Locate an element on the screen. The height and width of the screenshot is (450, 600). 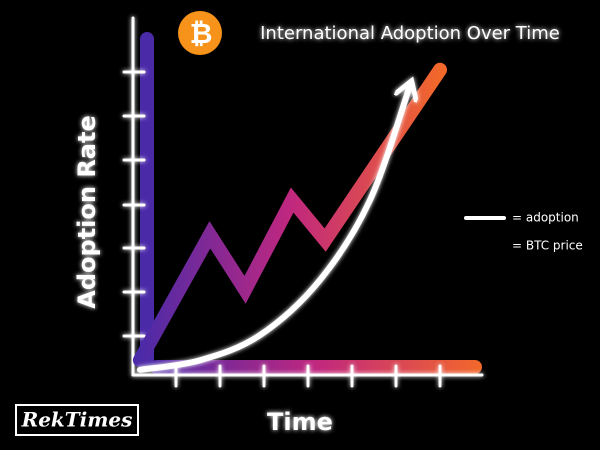
x-axis-label: Time is located at coordinates (300, 422).